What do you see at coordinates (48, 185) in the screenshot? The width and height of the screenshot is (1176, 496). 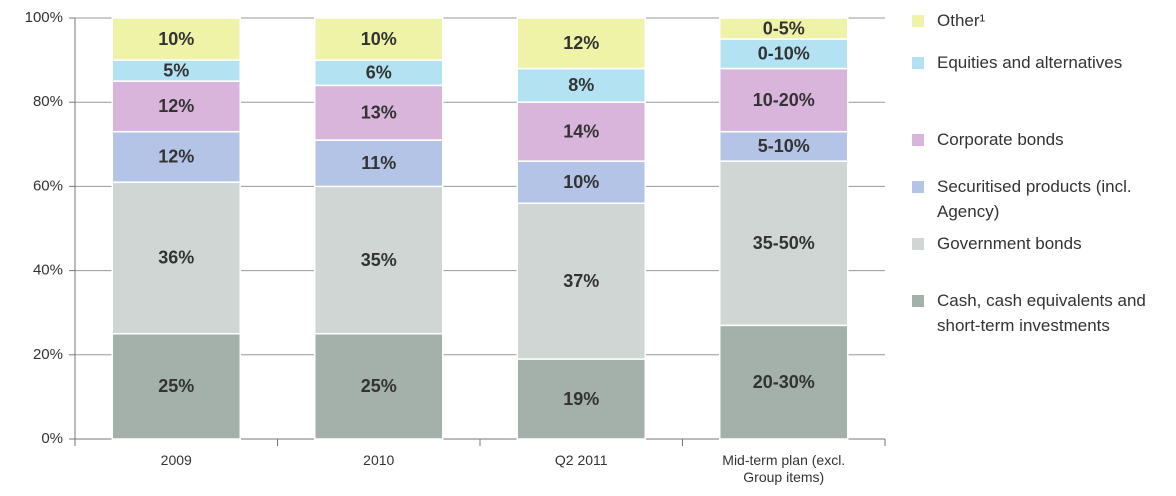 I see `y-tick-label: 60%` at bounding box center [48, 185].